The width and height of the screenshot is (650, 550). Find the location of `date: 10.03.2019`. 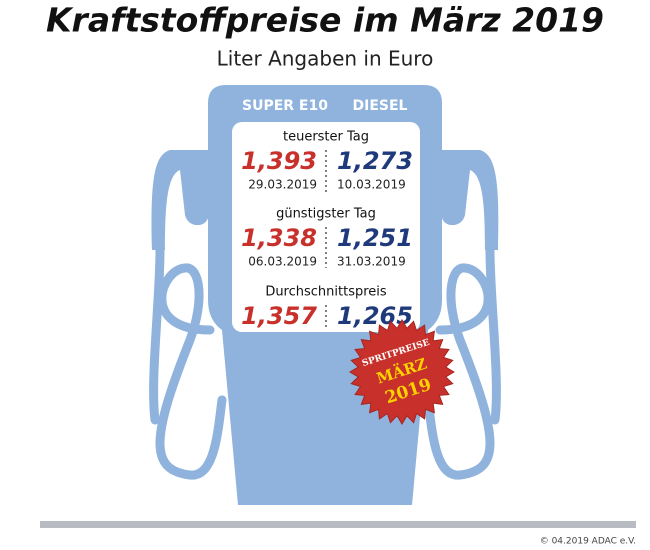

date: 10.03.2019 is located at coordinates (371, 185).